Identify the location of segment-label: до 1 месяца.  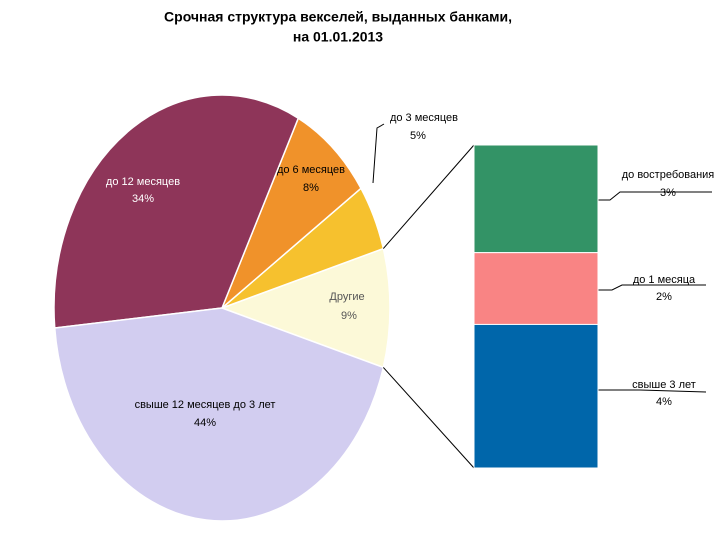
(664, 280).